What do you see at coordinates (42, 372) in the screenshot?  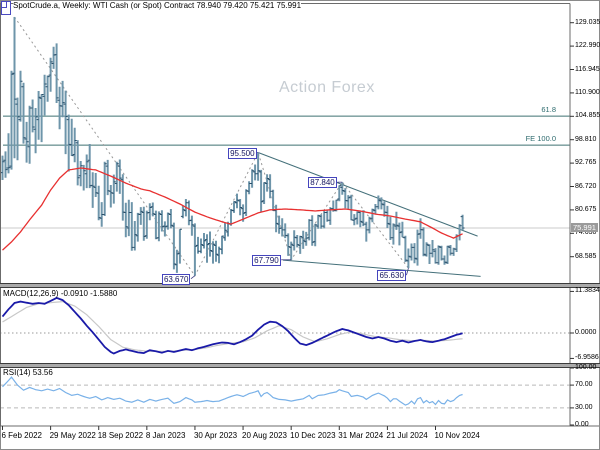 I see `rsi-value: 53.56` at bounding box center [42, 372].